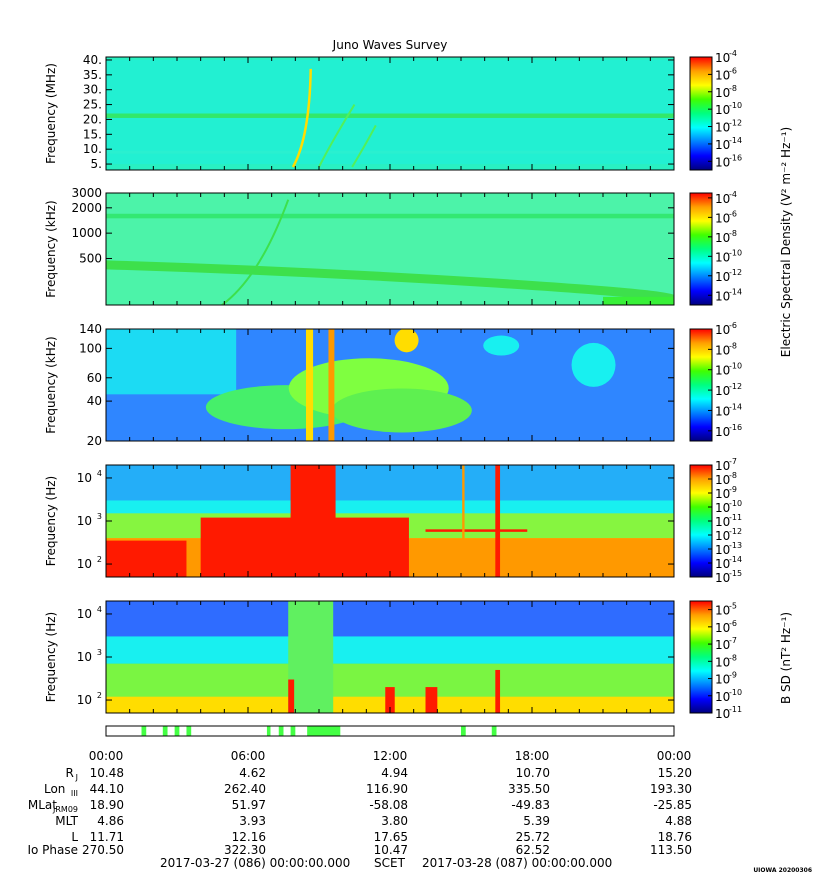 The height and width of the screenshot is (880, 815). What do you see at coordinates (678, 821) in the screenshot?
I see `ephemeris-value: 4.88` at bounding box center [678, 821].